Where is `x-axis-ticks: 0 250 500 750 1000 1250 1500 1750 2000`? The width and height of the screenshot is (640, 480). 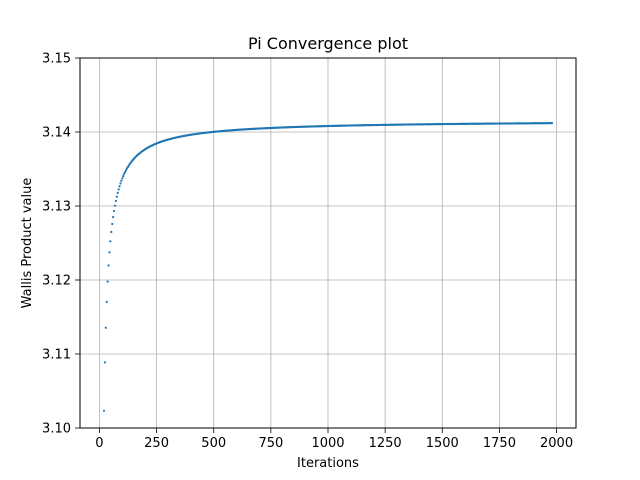
x-axis-ticks: 0 250 500 750 1000 1250 1500 1750 2000 is located at coordinates (334, 439).